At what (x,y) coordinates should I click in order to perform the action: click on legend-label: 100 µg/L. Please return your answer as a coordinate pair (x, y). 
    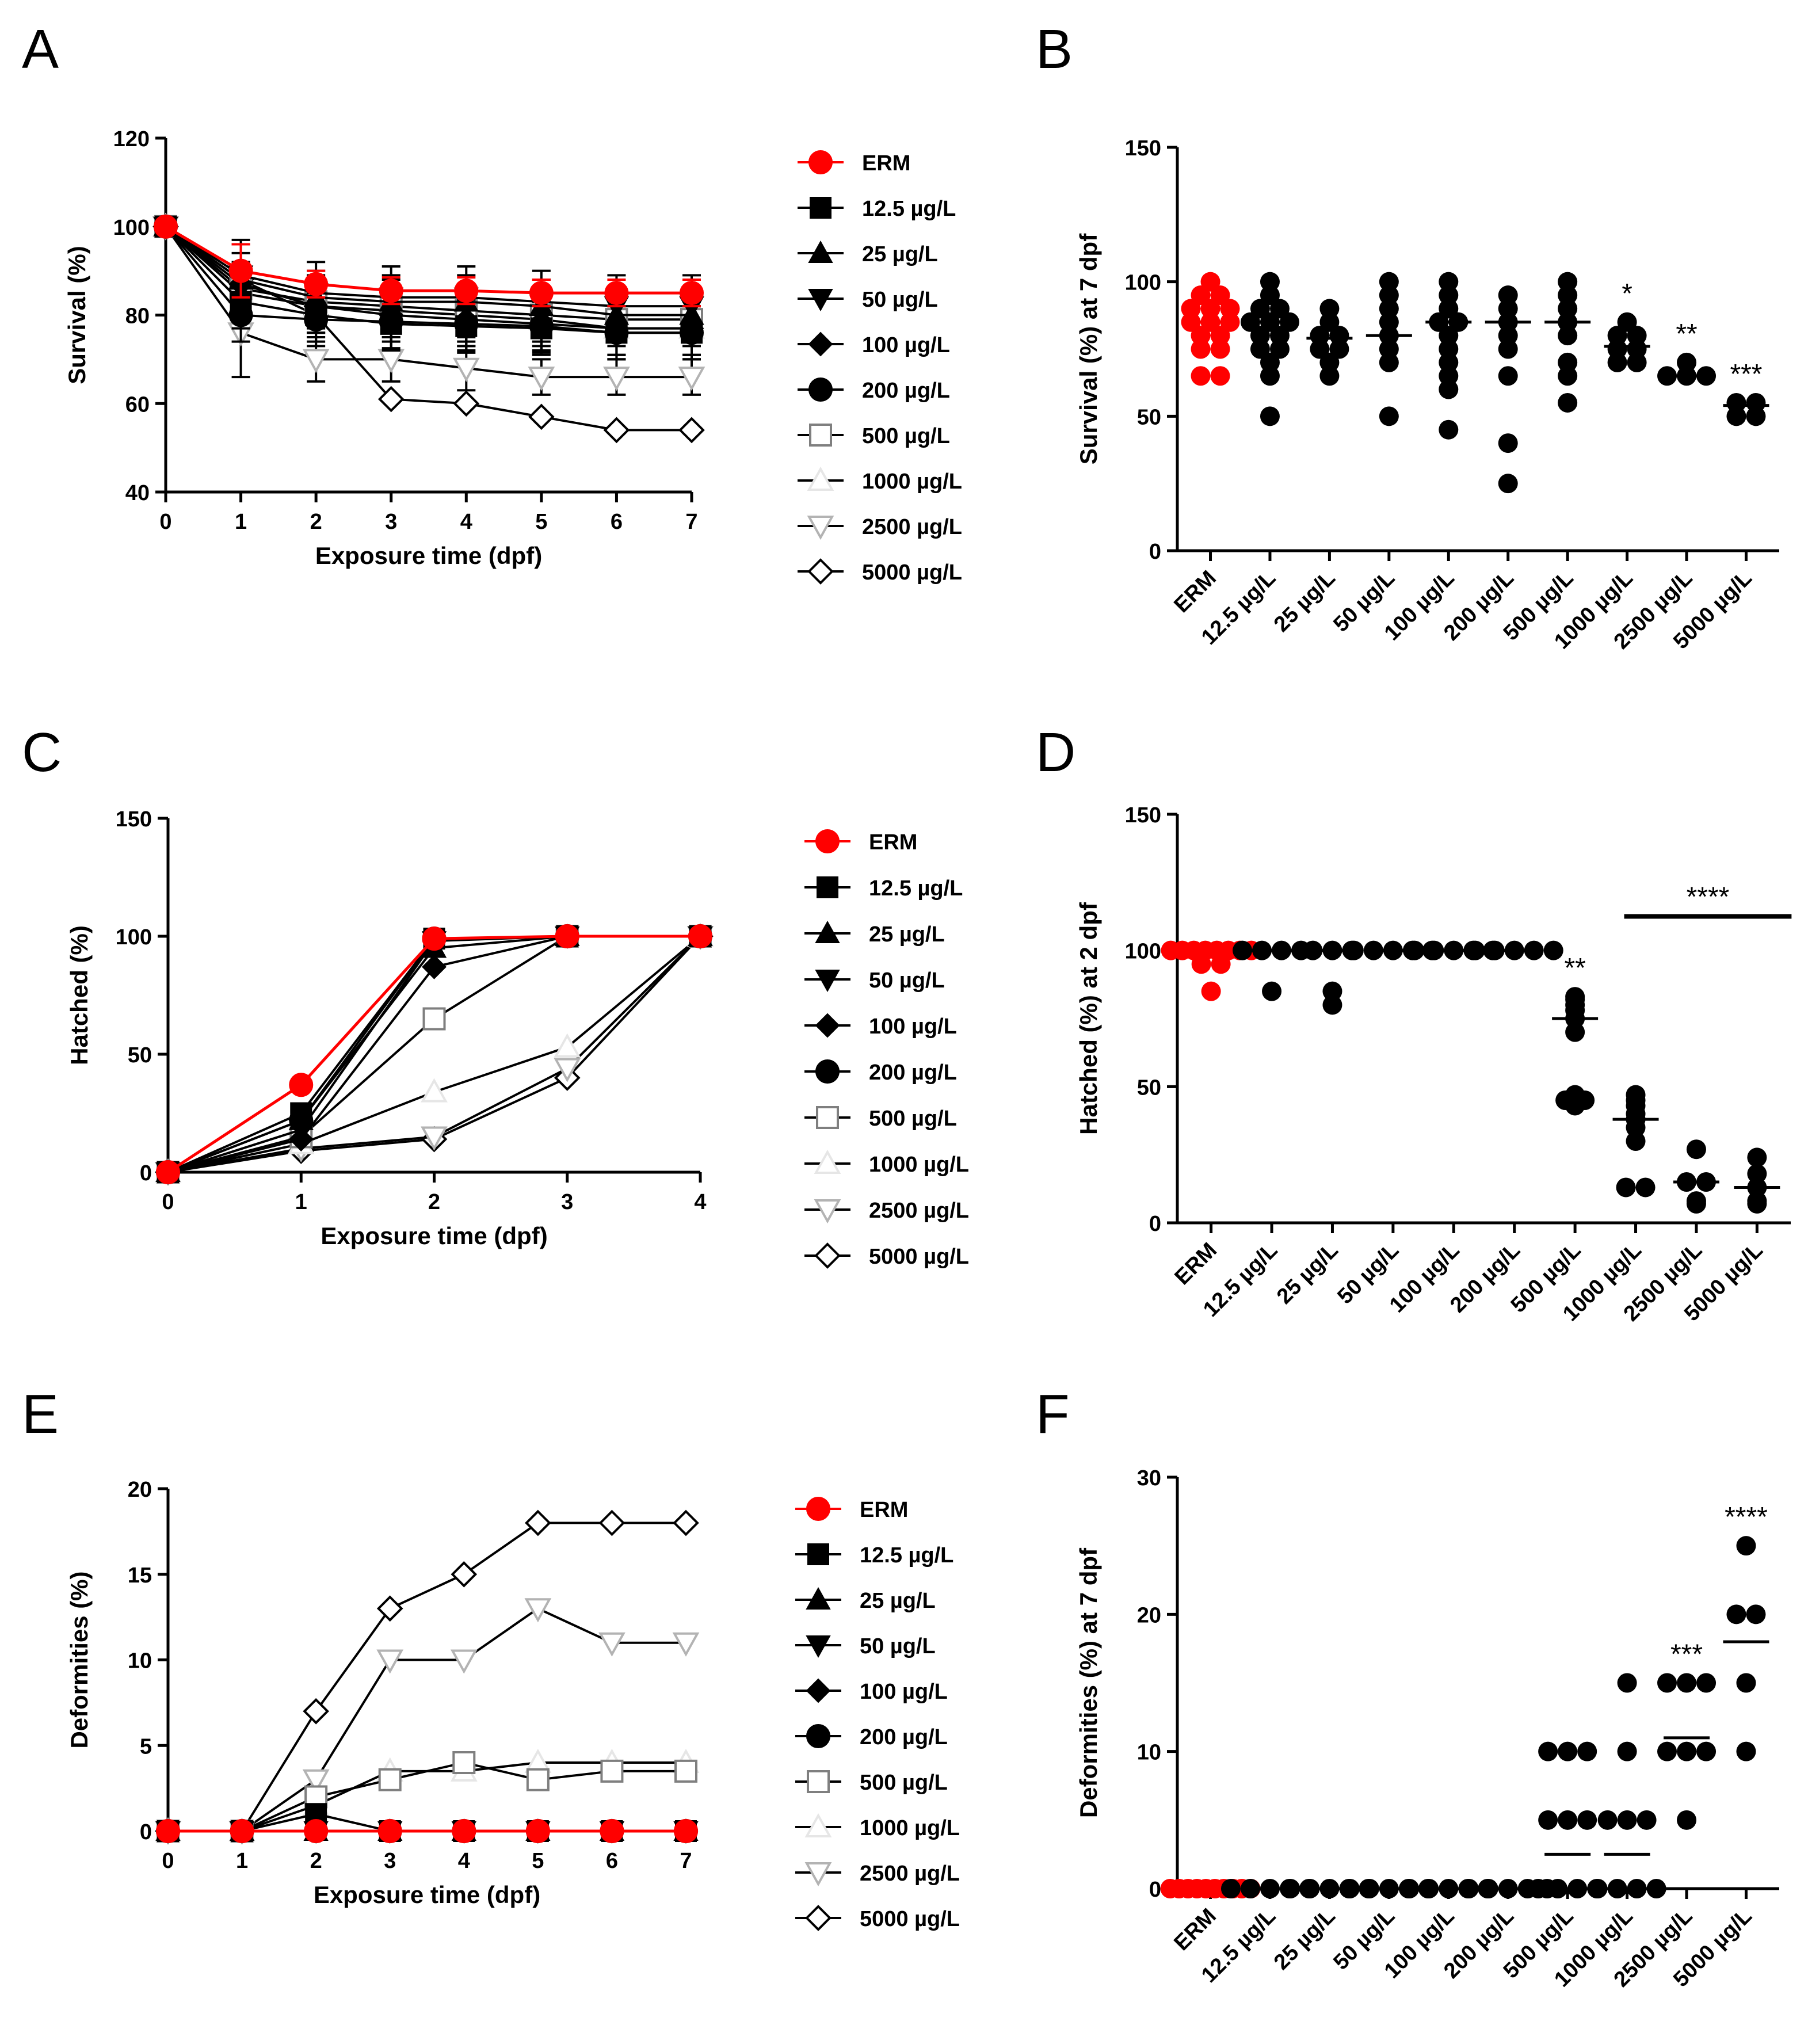
    Looking at the image, I should click on (913, 1027).